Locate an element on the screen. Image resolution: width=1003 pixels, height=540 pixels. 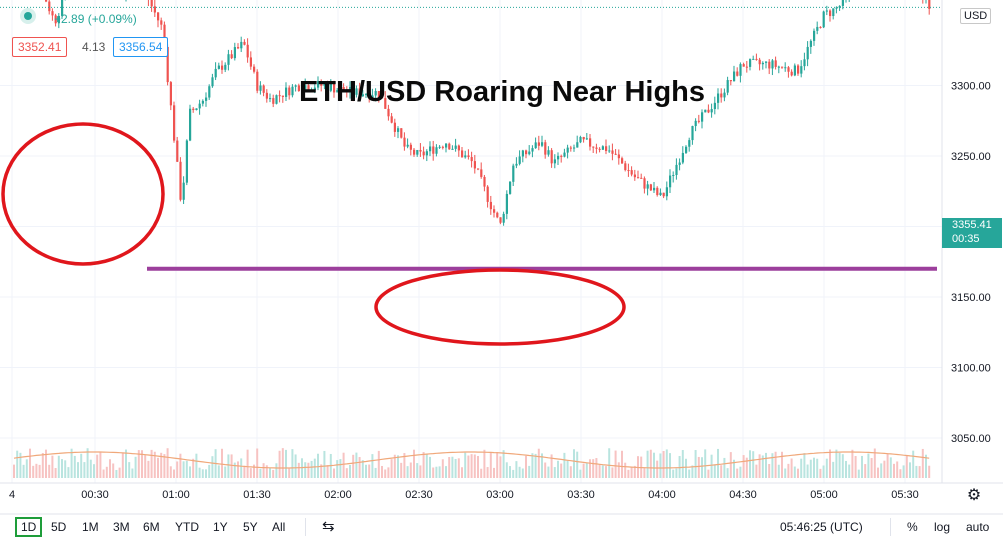
utc-clock: 05:46:25 (UTC) is located at coordinates (821, 527).